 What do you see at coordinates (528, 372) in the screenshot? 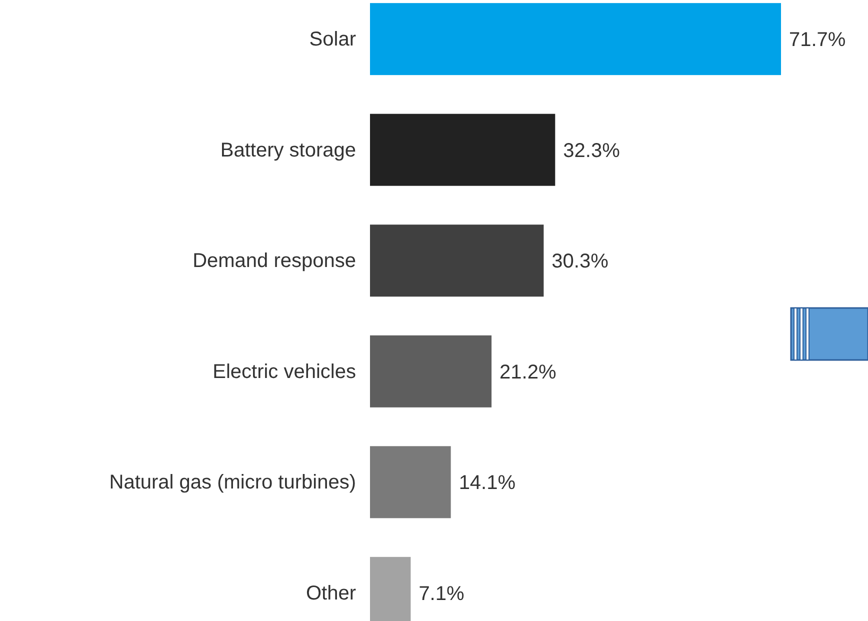
I see `data-label: 21.2%` at bounding box center [528, 372].